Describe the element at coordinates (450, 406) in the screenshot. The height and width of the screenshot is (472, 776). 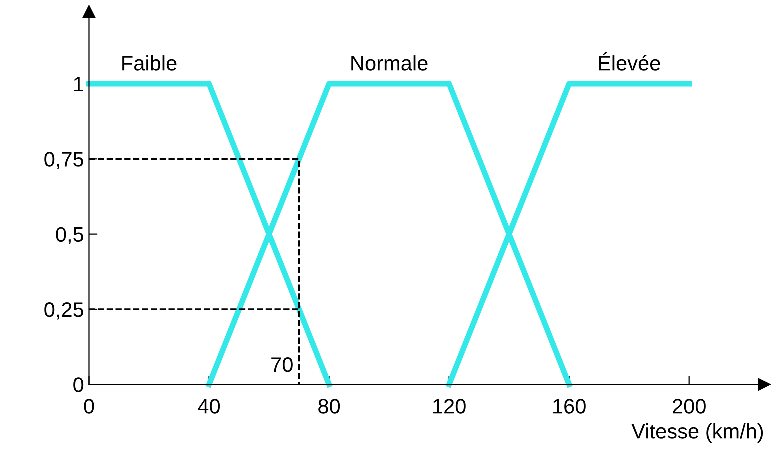
I see `x-tick-label: 120` at that location.